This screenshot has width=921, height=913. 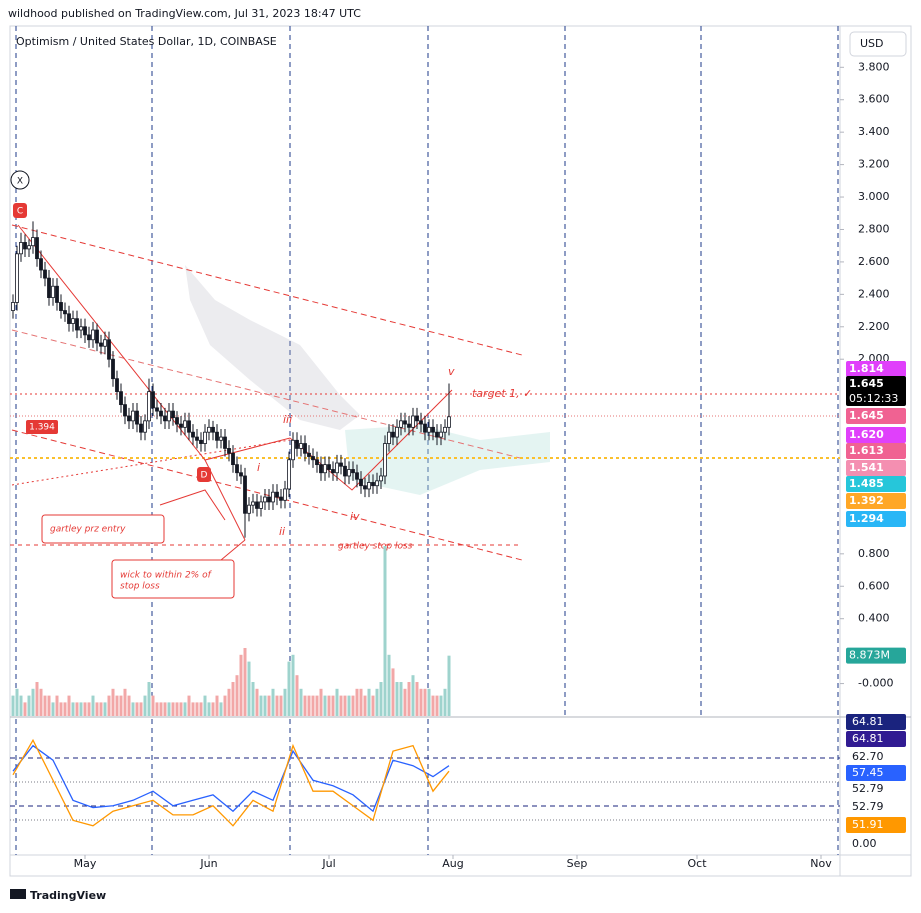 What do you see at coordinates (208, 863) in the screenshot?
I see `x-tick-label: Jun` at bounding box center [208, 863].